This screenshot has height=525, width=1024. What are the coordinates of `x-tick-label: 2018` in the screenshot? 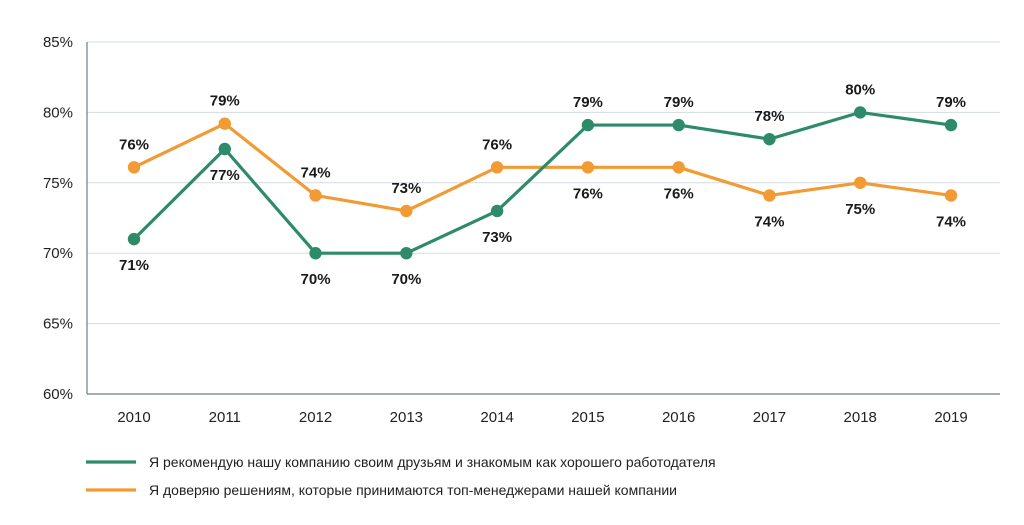 It's located at (860, 417).